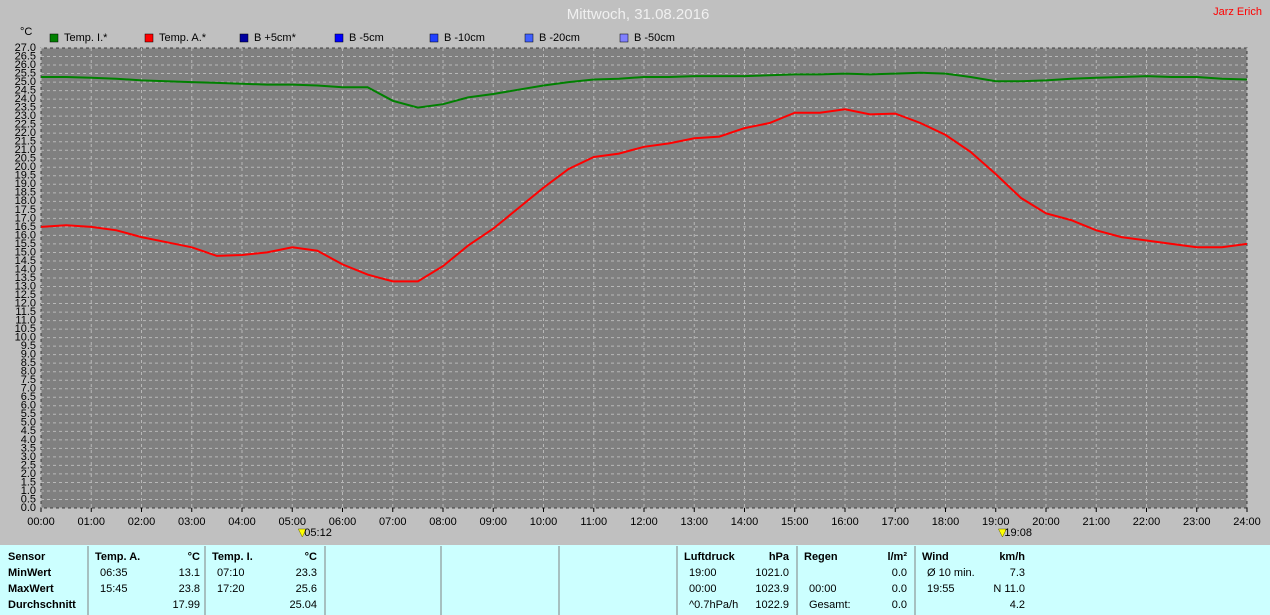 The height and width of the screenshot is (615, 1270). What do you see at coordinates (232, 557) in the screenshot?
I see `column-header: Temp. I.` at bounding box center [232, 557].